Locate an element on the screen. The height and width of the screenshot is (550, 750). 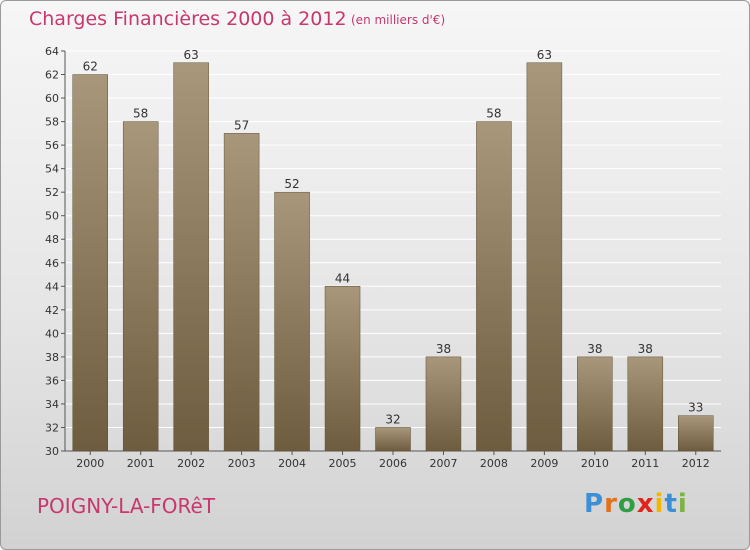
y-tick-label: 62 is located at coordinates (52, 75).